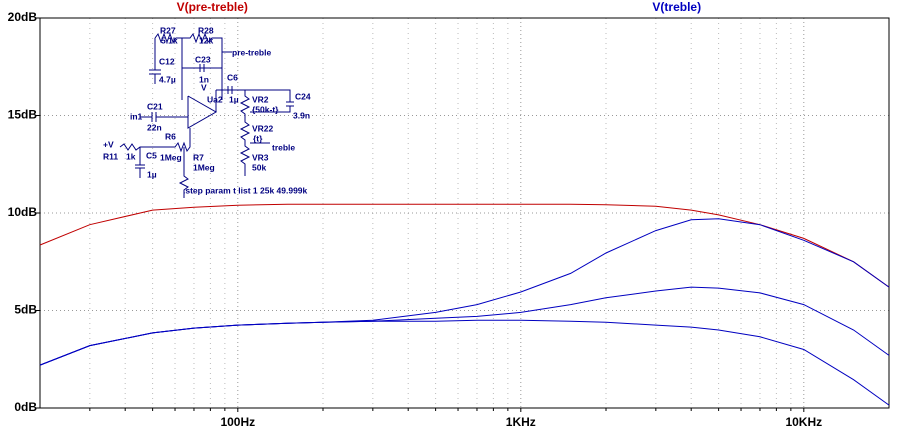 This screenshot has width=900, height=430. What do you see at coordinates (260, 99) in the screenshot?
I see `label: VR2` at bounding box center [260, 99].